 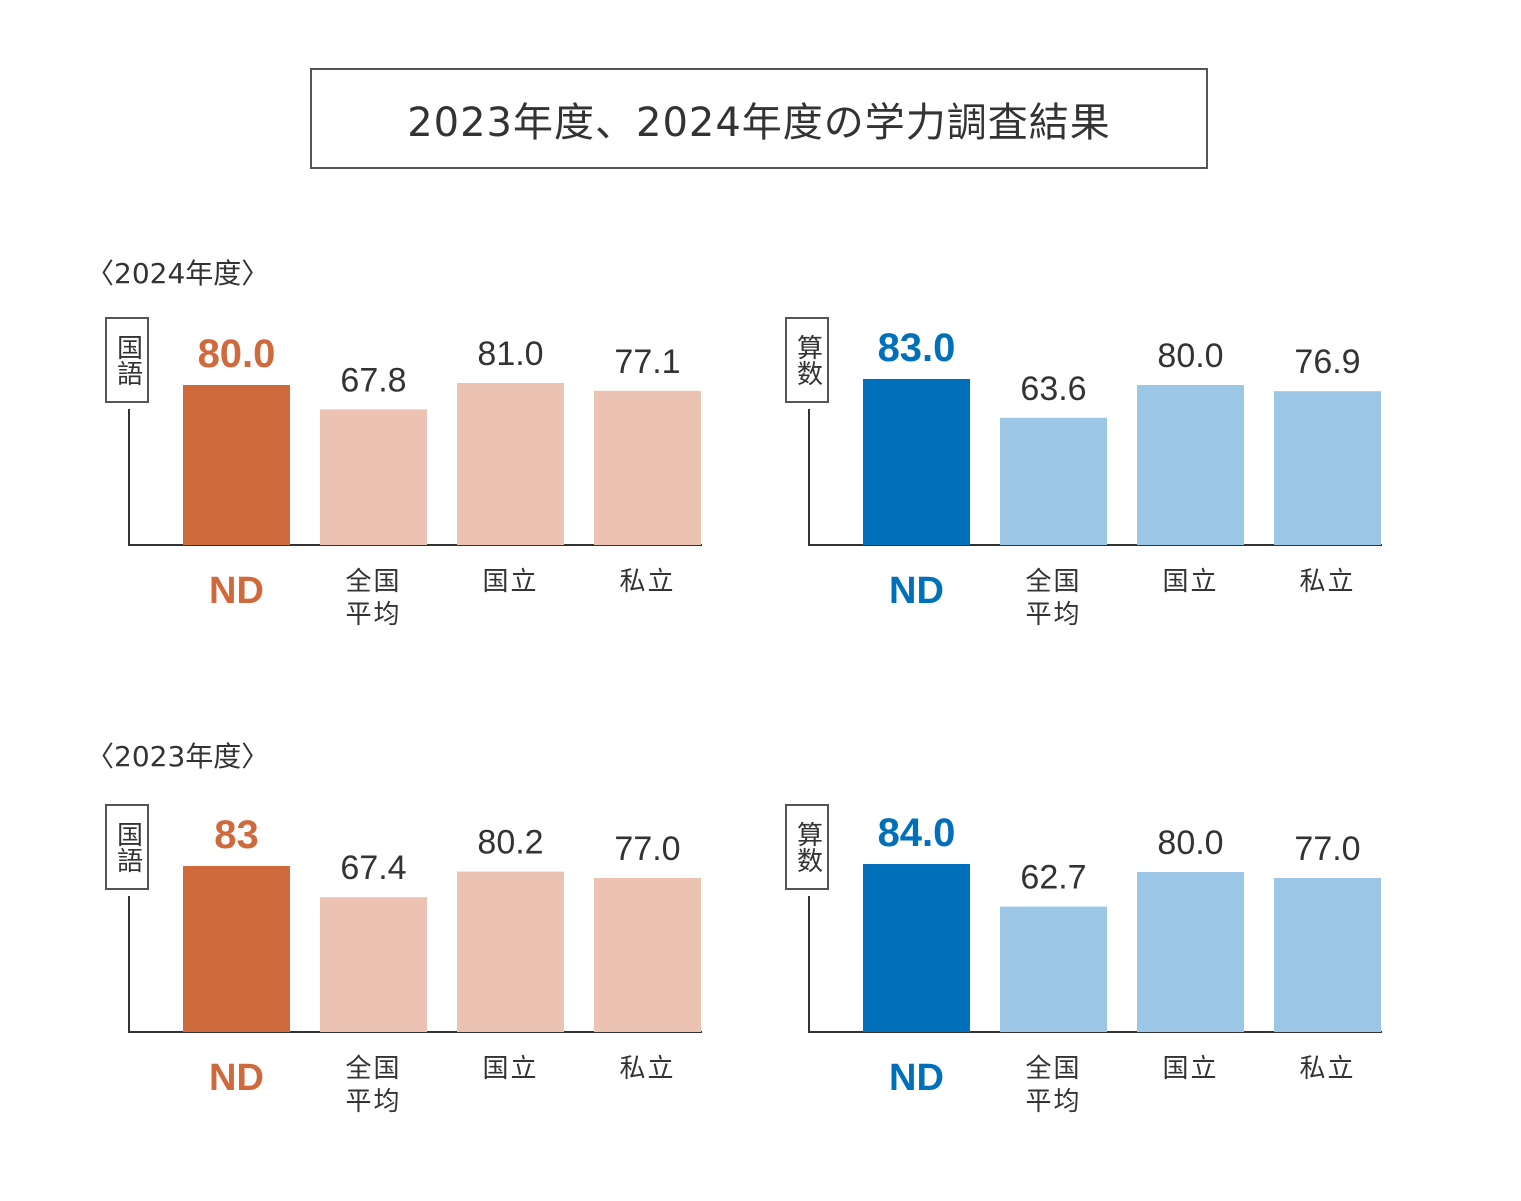 I want to click on value-label-0: 80.0, so click(x=237, y=354).